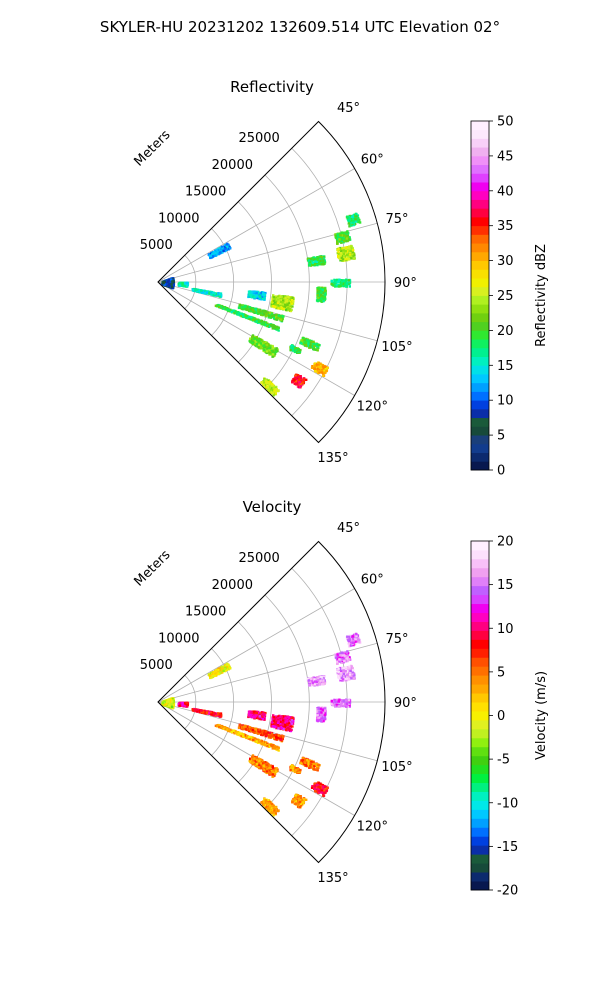 Image resolution: width=600 pixels, height=1000 pixels. I want to click on angle-tick-label: 45°, so click(348, 108).